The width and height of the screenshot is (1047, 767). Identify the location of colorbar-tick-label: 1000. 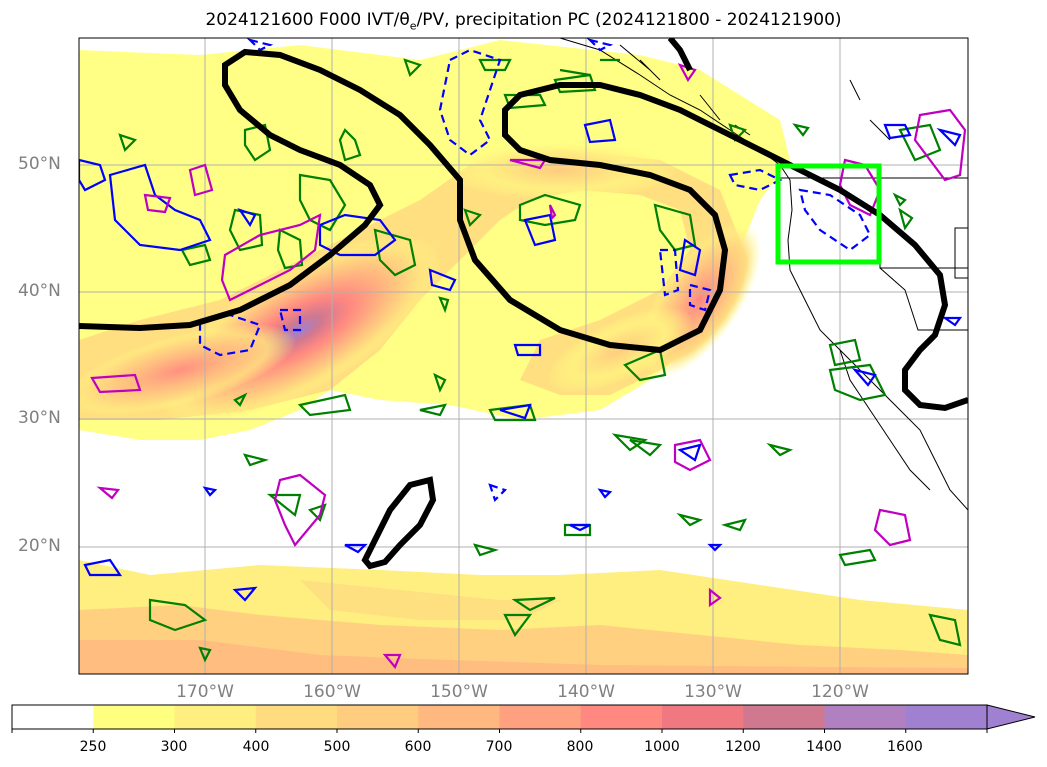
(662, 747).